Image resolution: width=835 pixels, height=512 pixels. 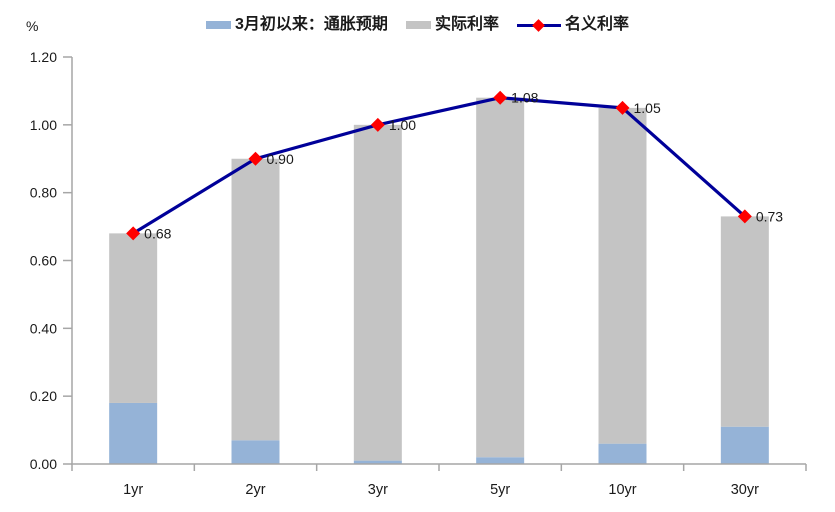 What do you see at coordinates (596, 24) in the screenshot?
I see `legend-label-nominal-rate: 名义利率` at bounding box center [596, 24].